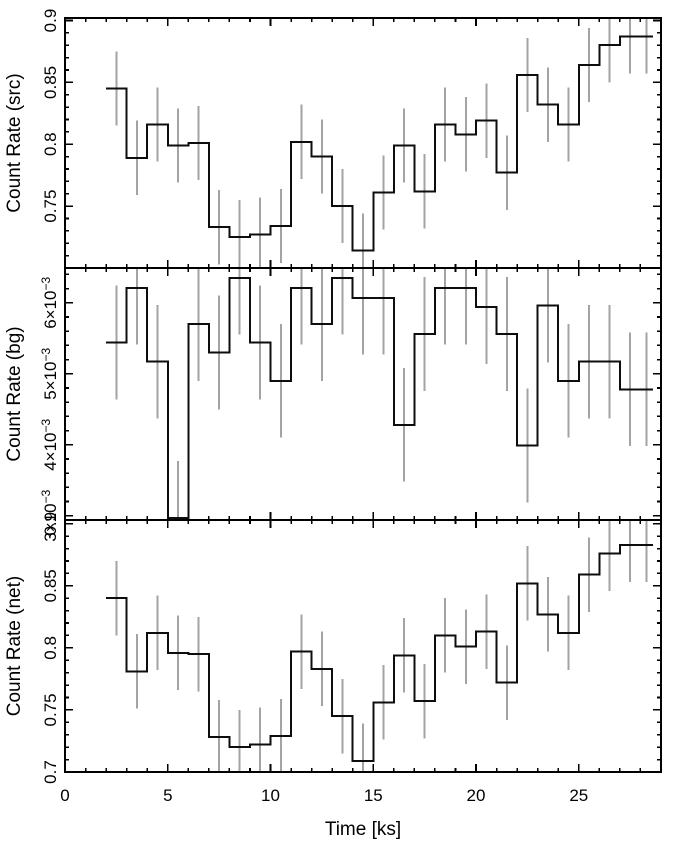 Image resolution: width=676 pixels, height=850 pixels. What do you see at coordinates (324, 795) in the screenshot?
I see `x-tick-labels: 0 5 10 15 20 25` at bounding box center [324, 795].